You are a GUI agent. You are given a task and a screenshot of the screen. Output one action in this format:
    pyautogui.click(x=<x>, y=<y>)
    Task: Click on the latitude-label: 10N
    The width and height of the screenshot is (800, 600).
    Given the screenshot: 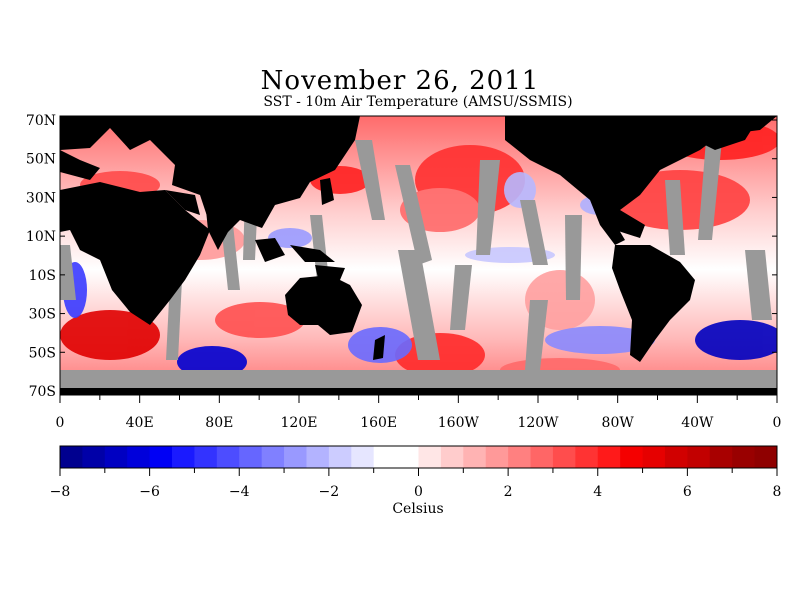 What is the action you would take?
    pyautogui.click(x=41, y=237)
    